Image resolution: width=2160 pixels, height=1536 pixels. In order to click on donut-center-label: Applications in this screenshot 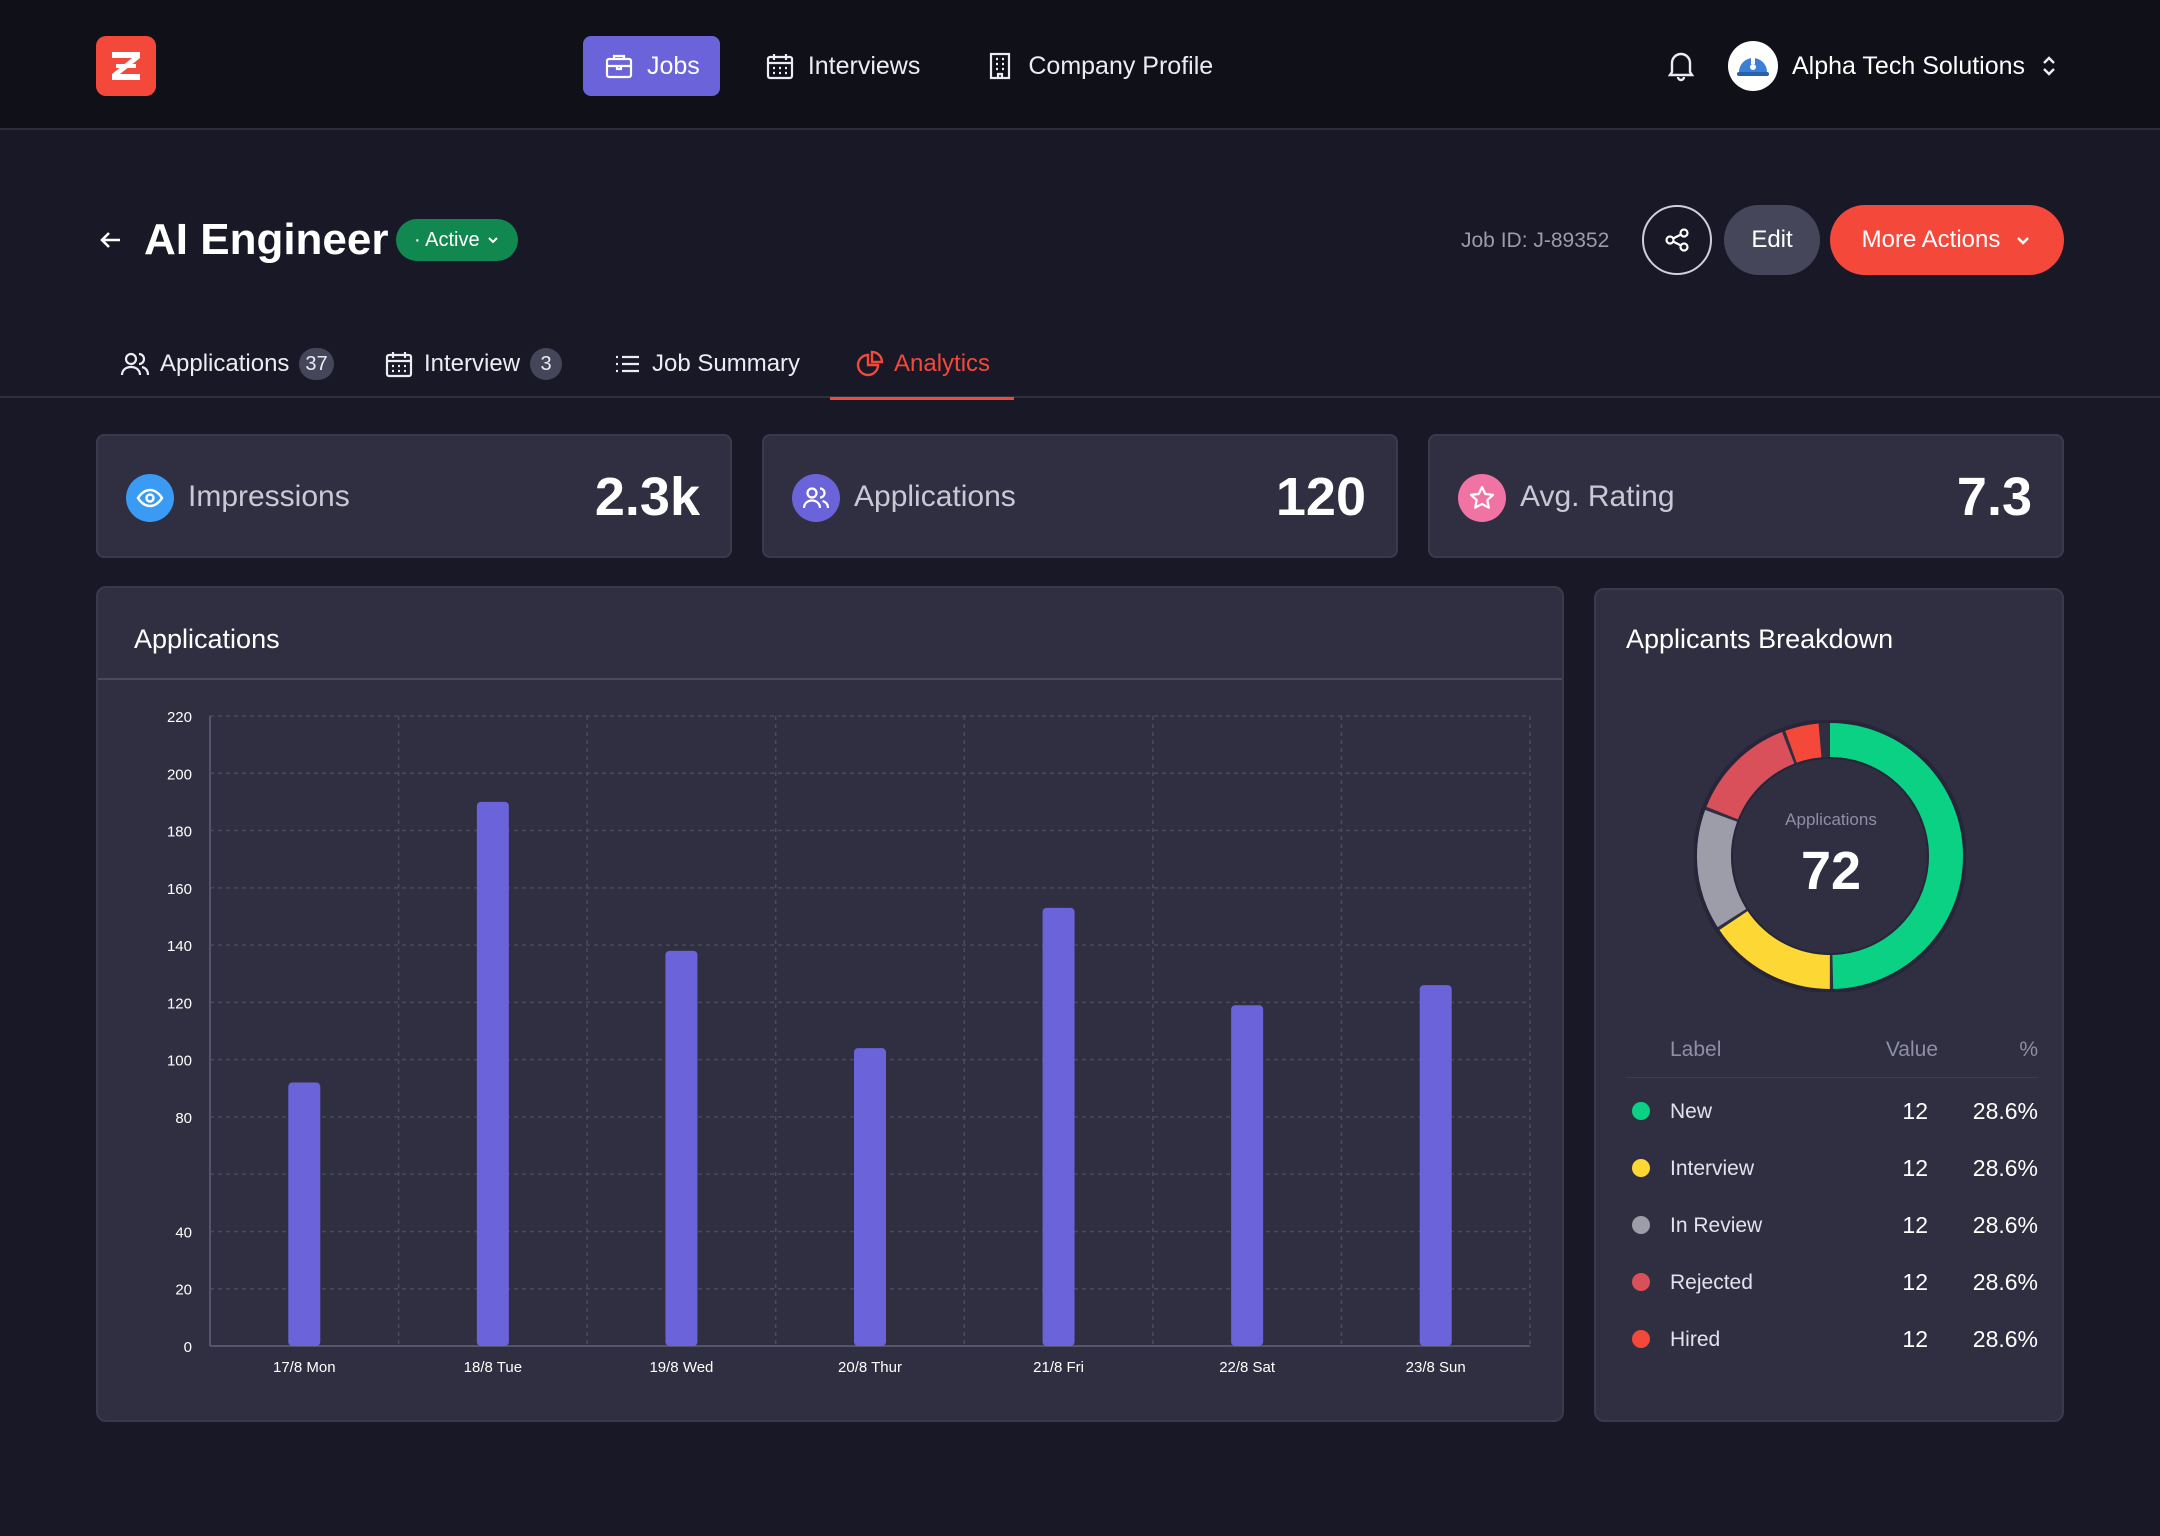, I will do `click(1831, 819)`.